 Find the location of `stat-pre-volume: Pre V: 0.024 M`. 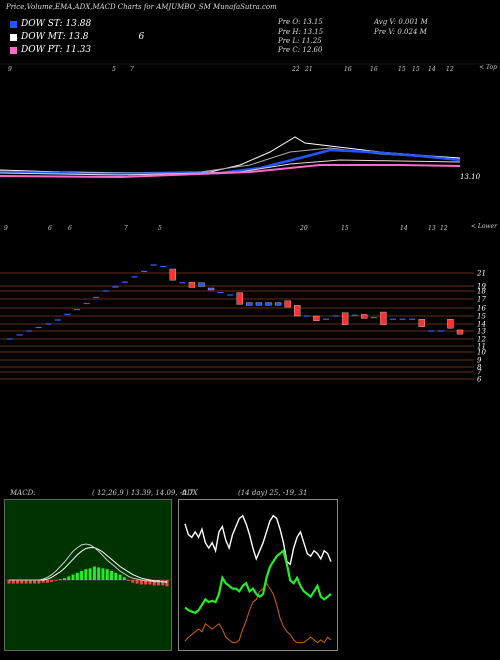

stat-pre-volume: Pre V: 0.024 M is located at coordinates (400, 32).